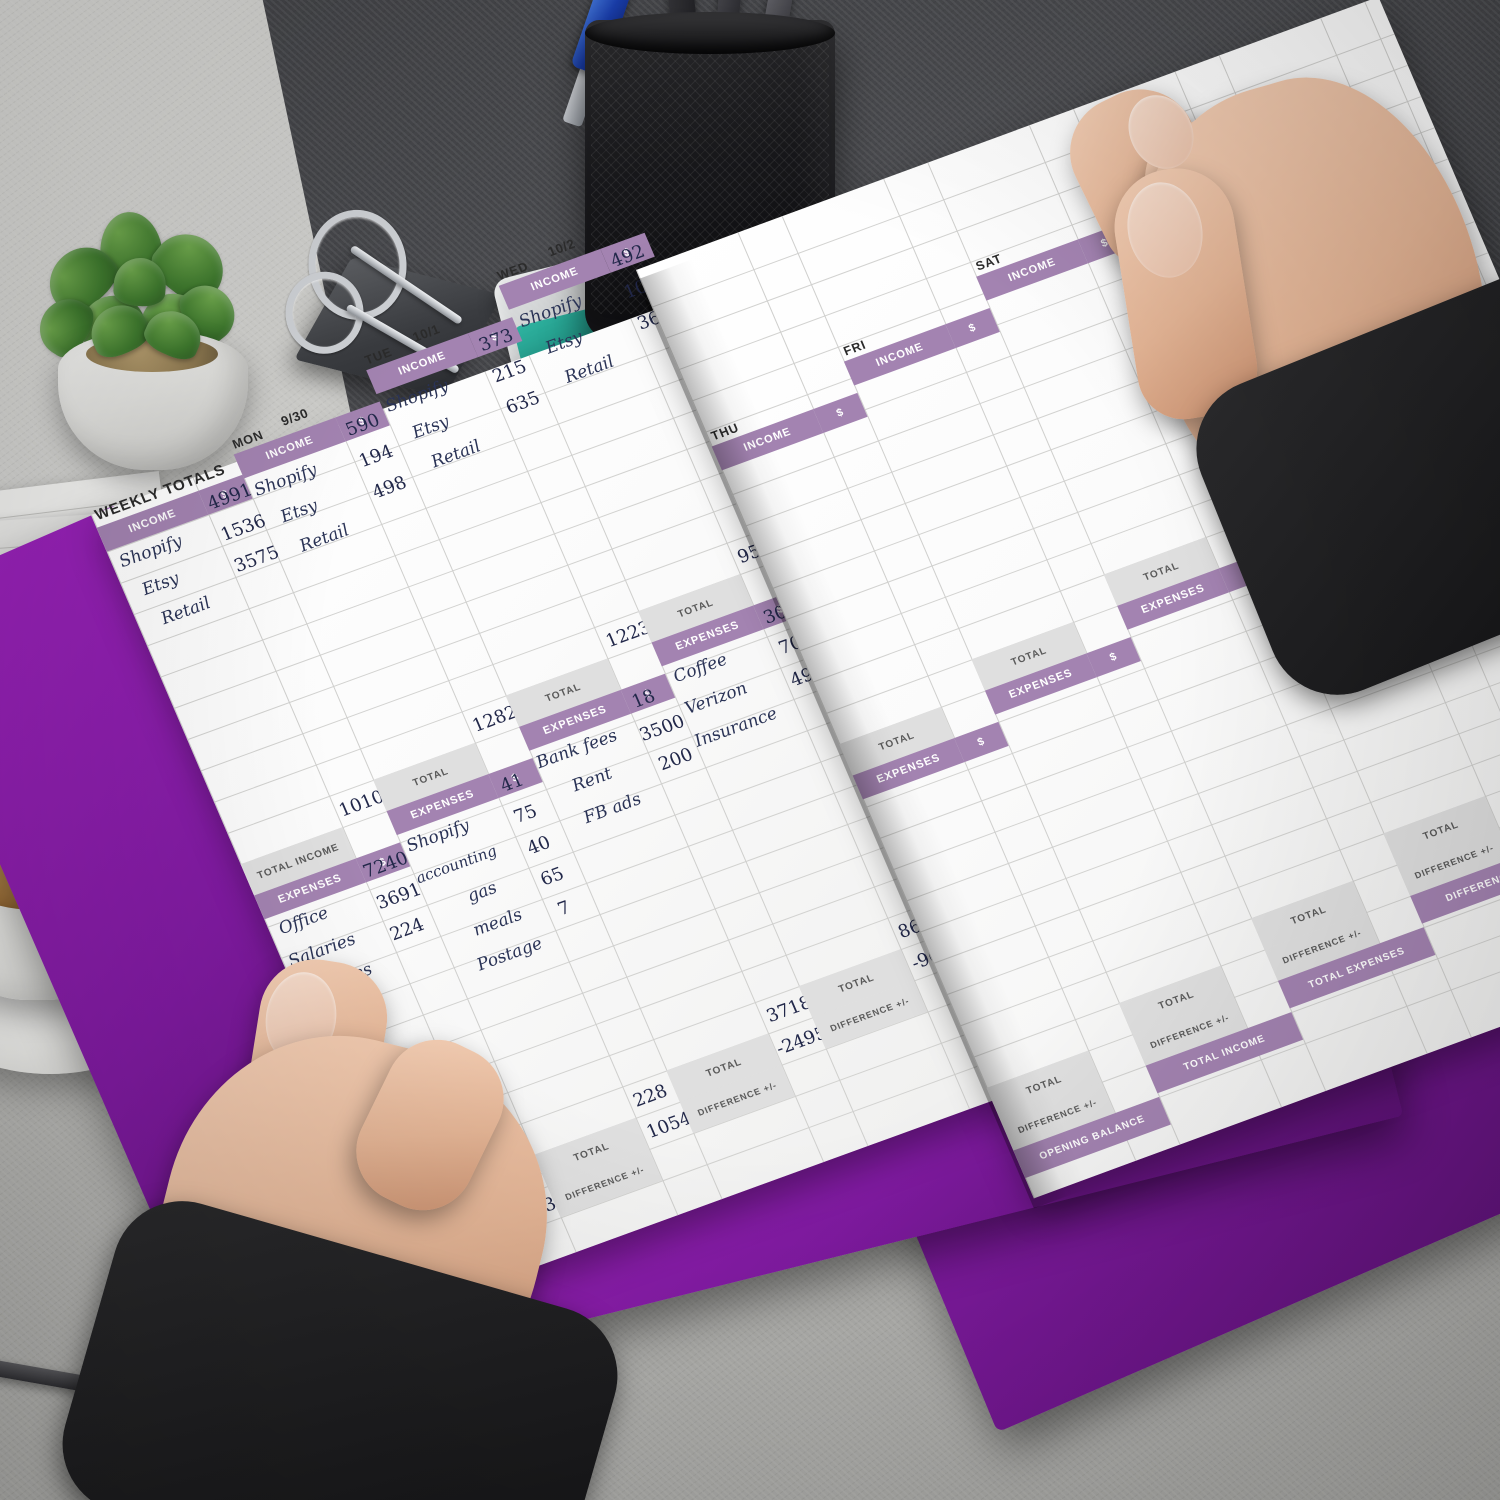 The width and height of the screenshot is (1500, 1500). Describe the element at coordinates (710, 33) in the screenshot. I see `cup-rim` at that location.